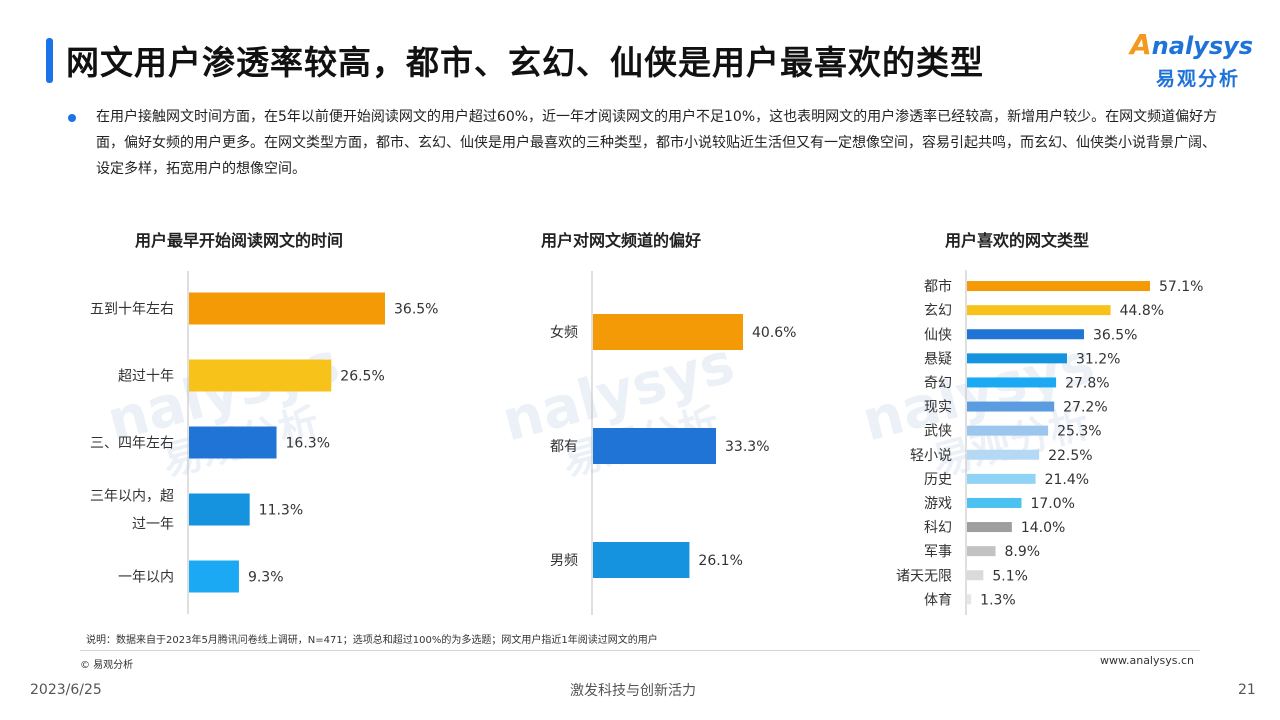 The image size is (1280, 720). Describe the element at coordinates (66, 690) in the screenshot. I see `report-date: 2023/6/25` at that location.